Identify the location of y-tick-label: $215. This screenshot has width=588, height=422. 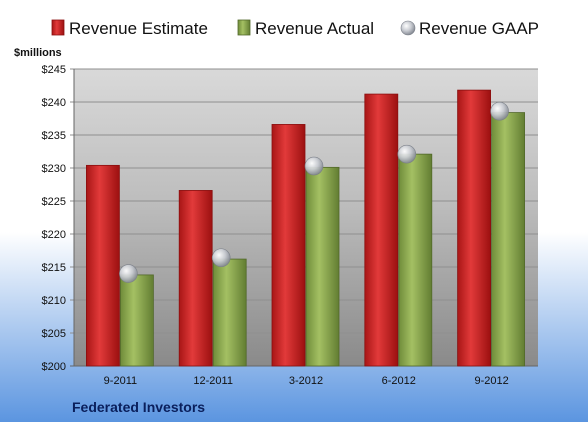
(54, 268).